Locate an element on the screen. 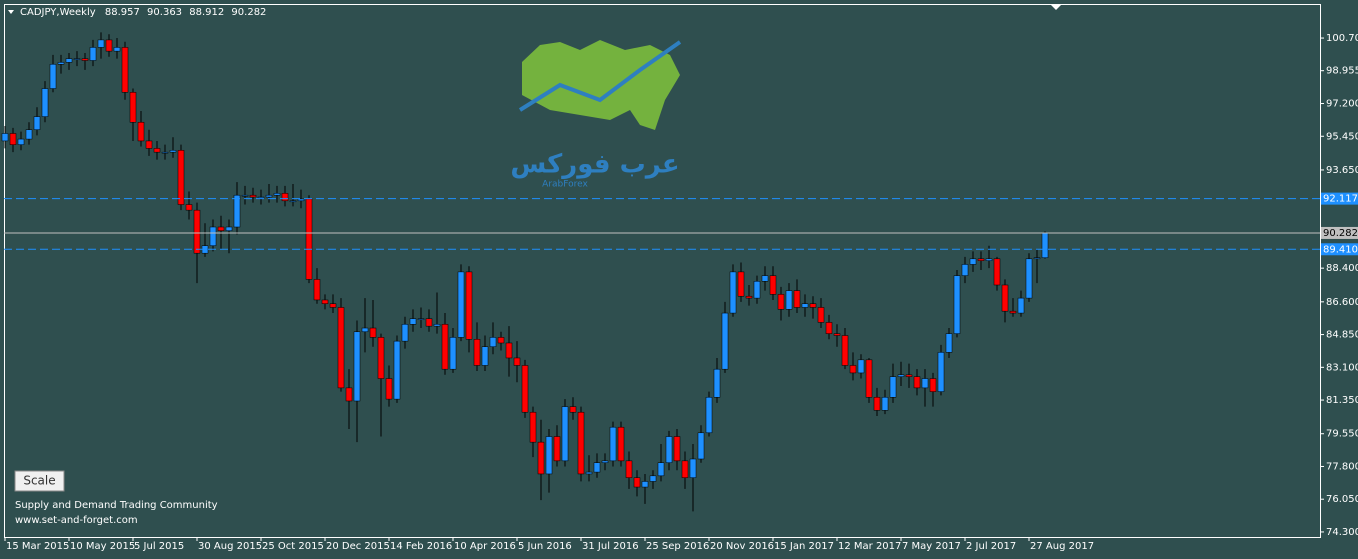 This screenshot has width=1358, height=559. y-tick-label: 81.350 is located at coordinates (1342, 400).